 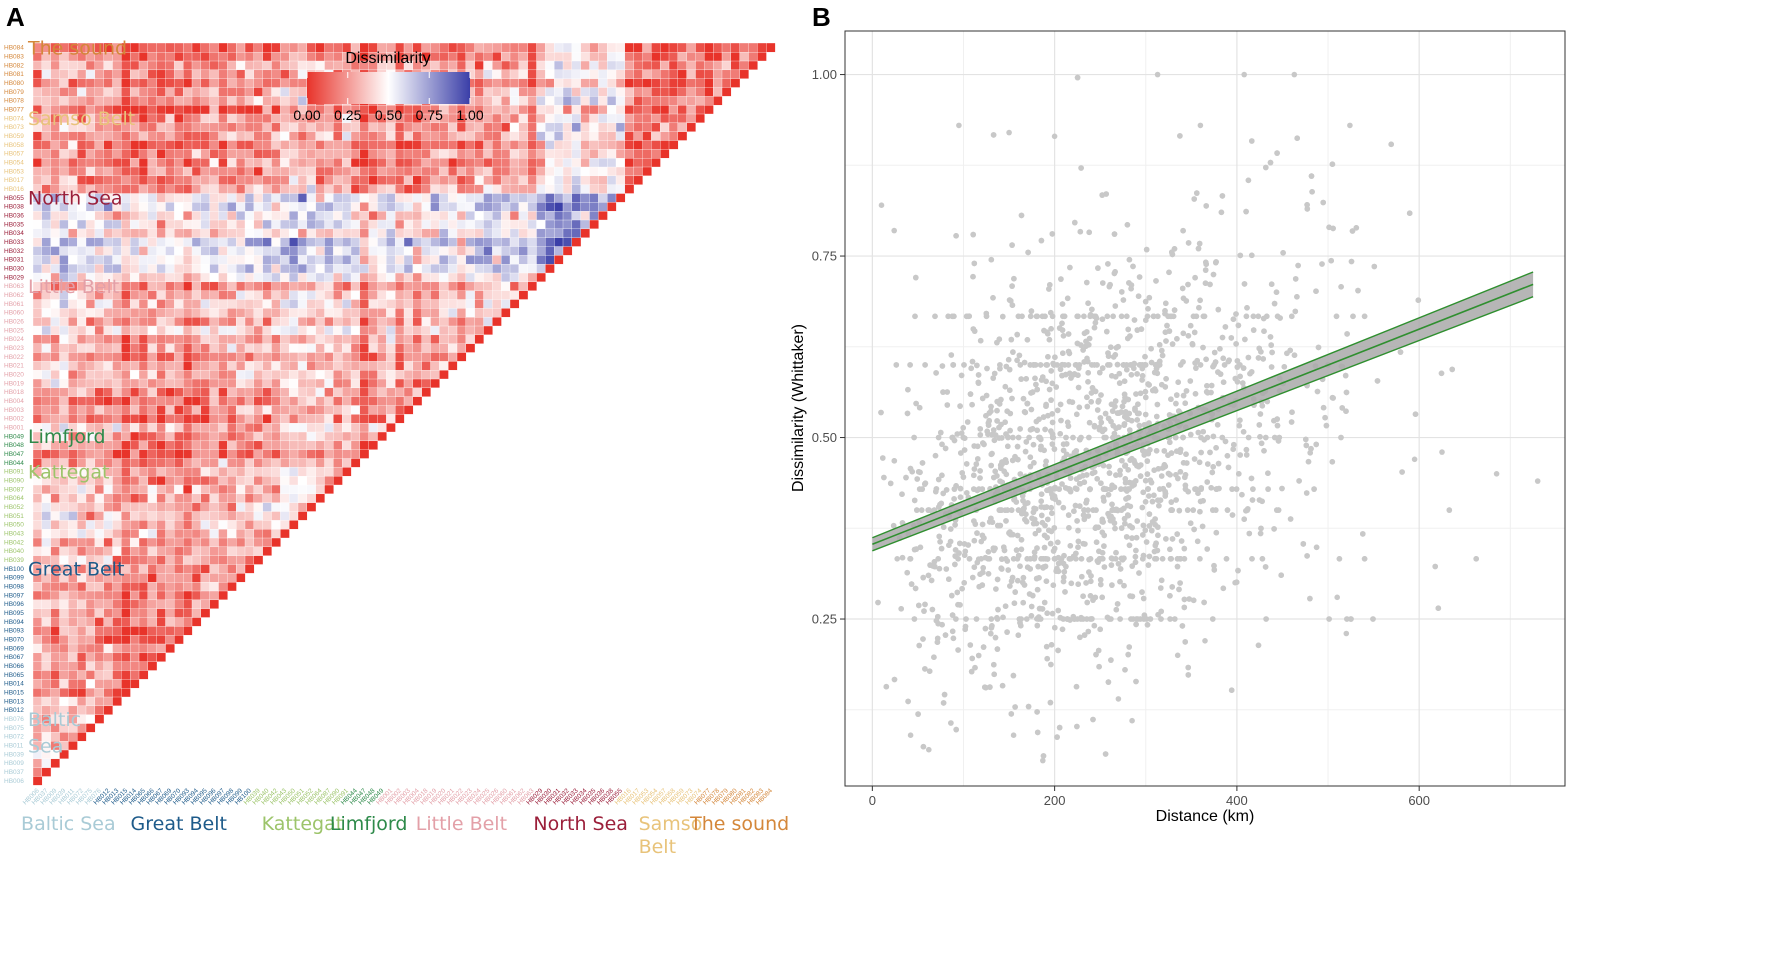 I want to click on heatmap-row-label: HB018, so click(x=14, y=392).